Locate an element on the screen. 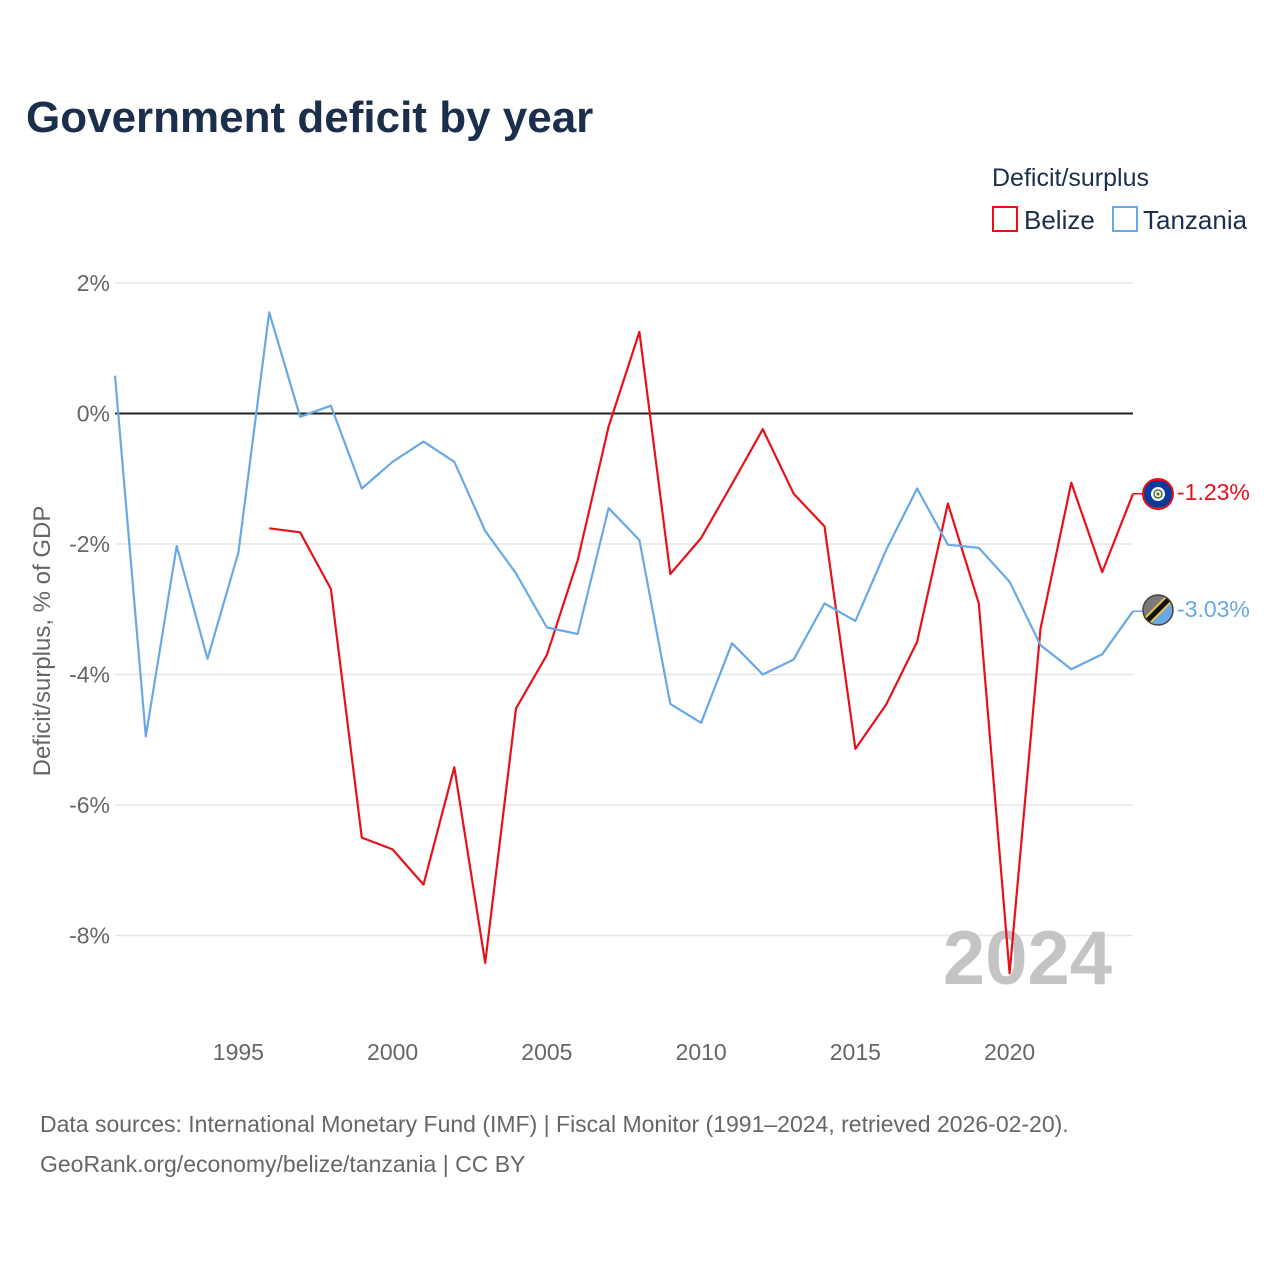 The height and width of the screenshot is (1280, 1280). x-axis-ticks: 1995 2000 2005 2010 2015 2020 is located at coordinates (624, 1052).